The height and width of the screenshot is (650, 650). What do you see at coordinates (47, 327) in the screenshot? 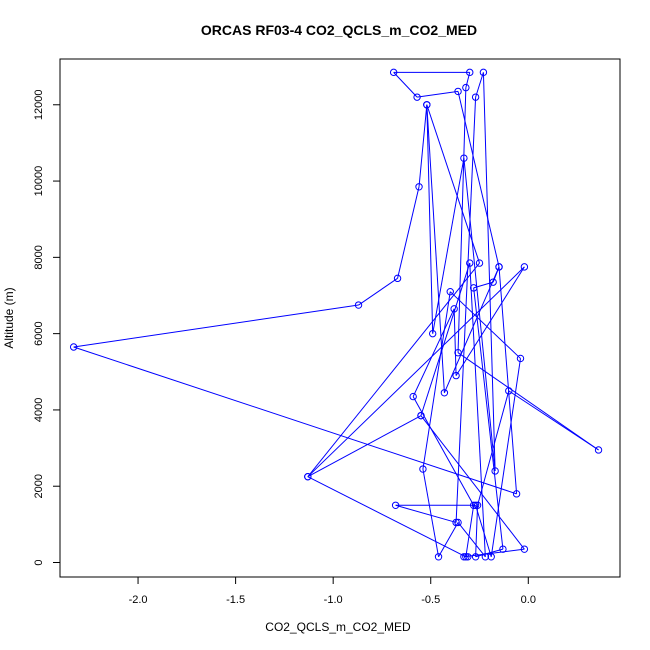
I see `y-axis: 0 2000 4000 6000 8000 10000 12000` at bounding box center [47, 327].